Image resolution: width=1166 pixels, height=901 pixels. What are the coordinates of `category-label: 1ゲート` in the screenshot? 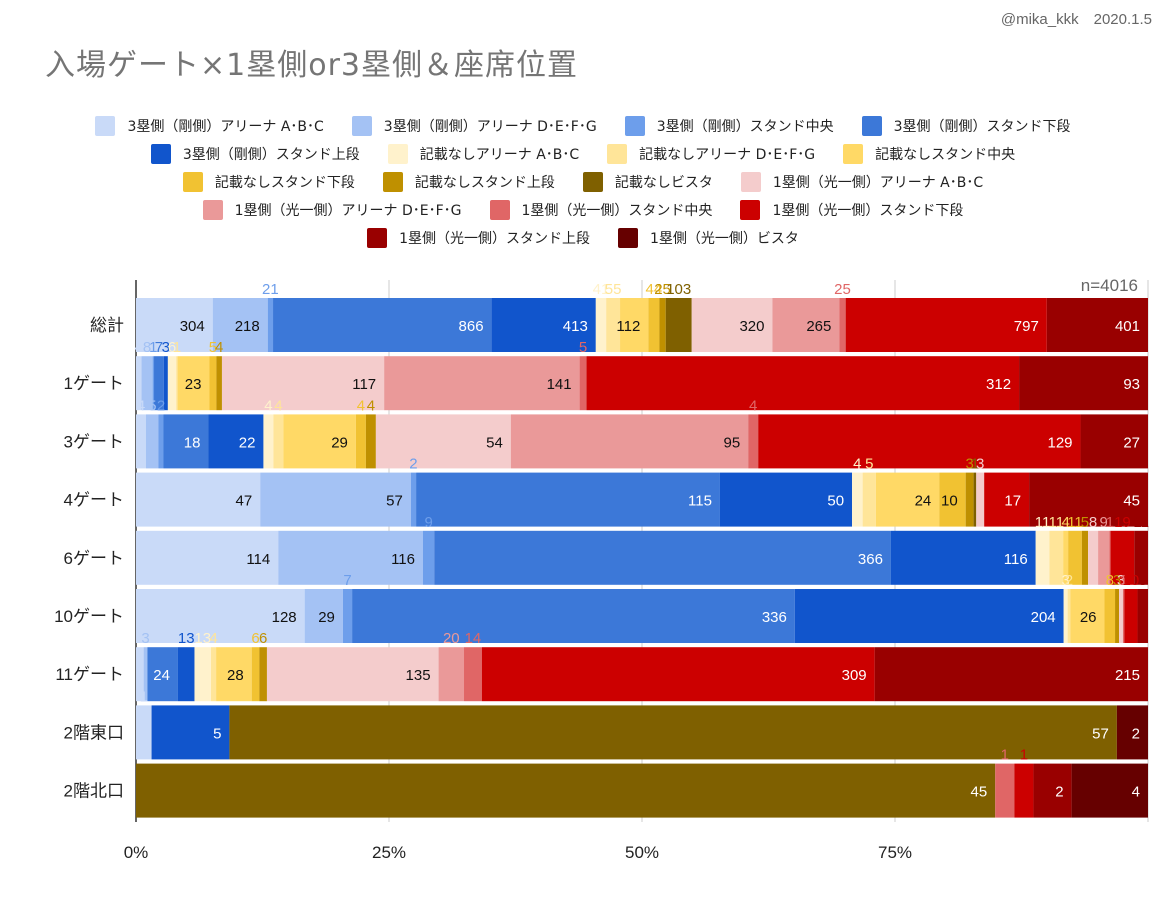 It's located at (94, 383).